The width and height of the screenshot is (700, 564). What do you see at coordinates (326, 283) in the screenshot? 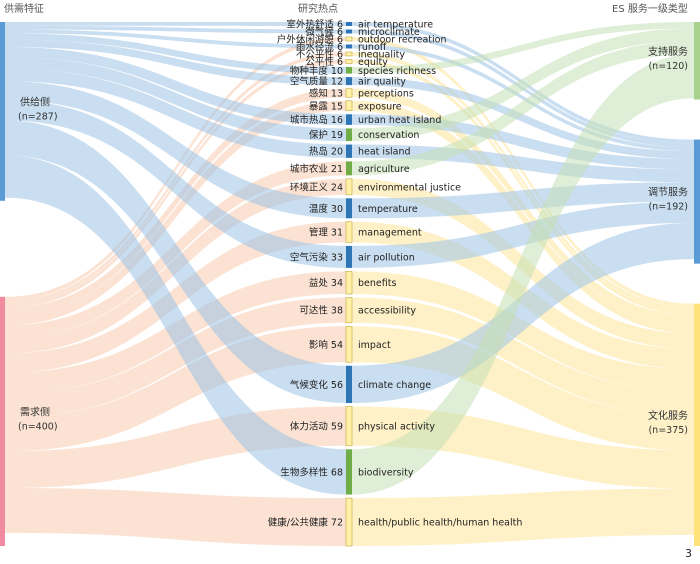
I see `topic-cn-label: 益处 34` at bounding box center [326, 283].